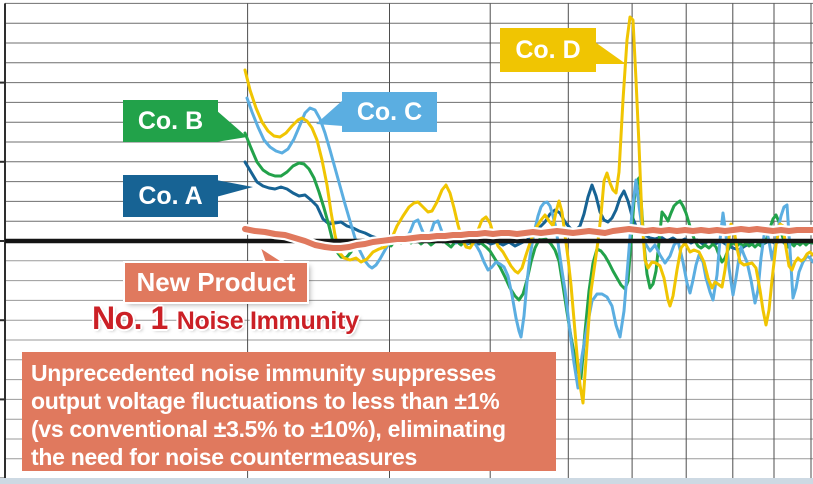  Describe the element at coordinates (267, 321) in the screenshot. I see `headline-text: Noise Immunity` at that location.